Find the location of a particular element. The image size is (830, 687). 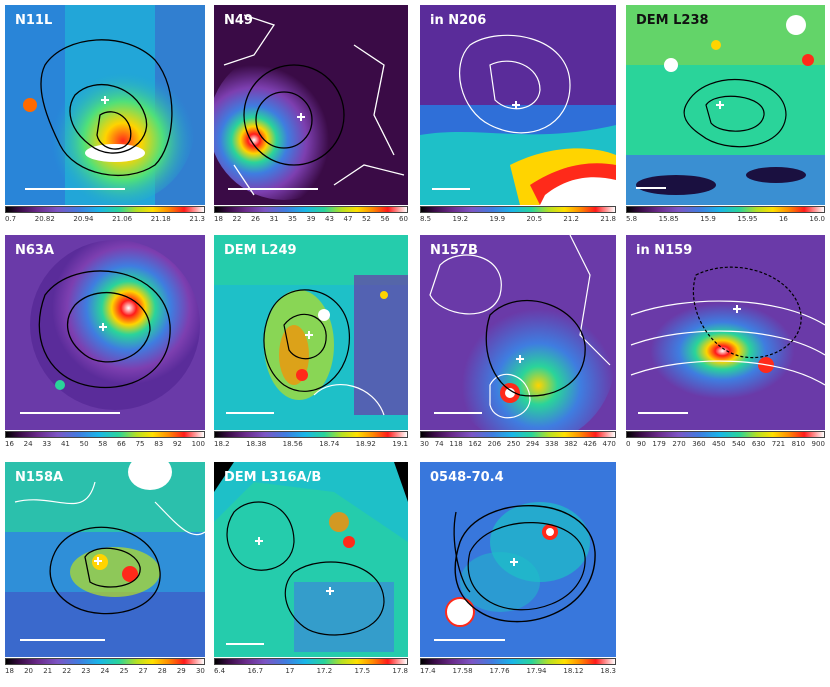

colorbar-tick-label: 21.06 is located at coordinates (122, 219).